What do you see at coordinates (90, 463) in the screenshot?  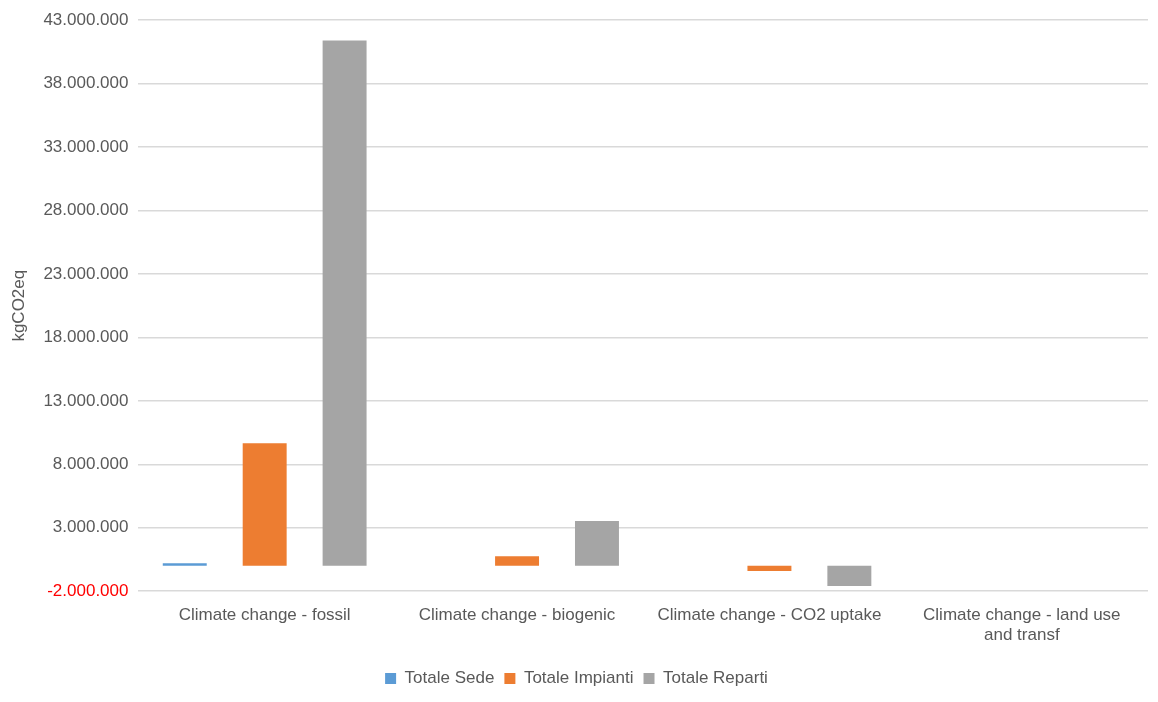 I see `y-tick-label: 8.000.000` at bounding box center [90, 463].